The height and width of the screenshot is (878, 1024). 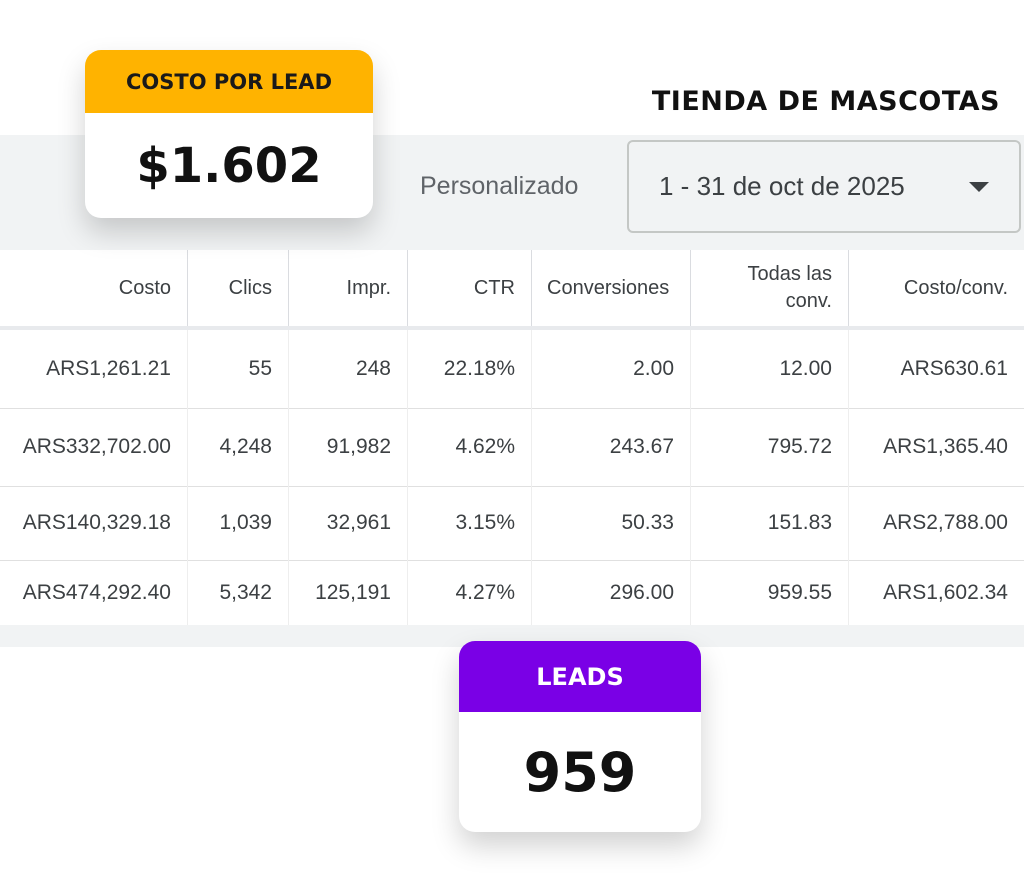 I want to click on column-header: Costo, so click(x=144, y=287).